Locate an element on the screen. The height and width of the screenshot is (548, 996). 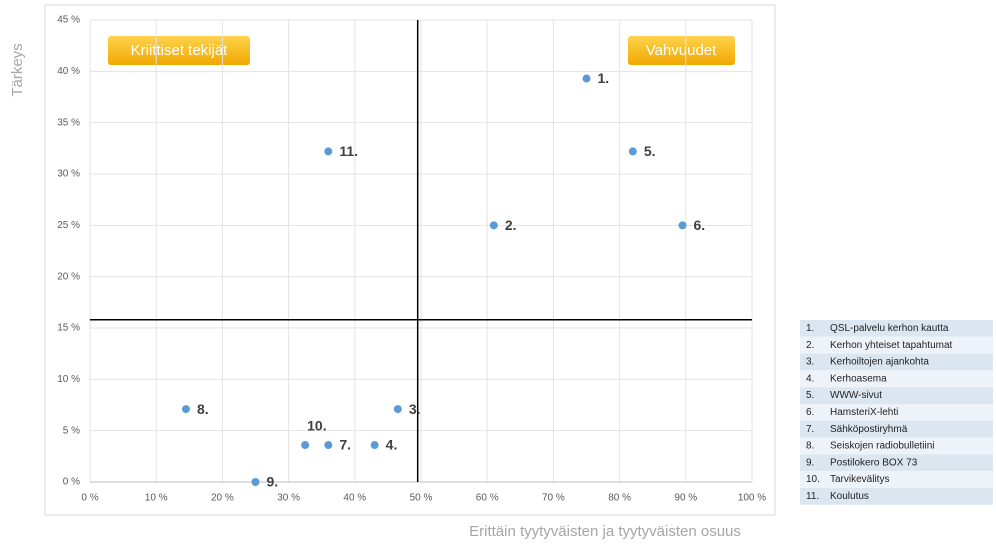
legend-text: Koulutus is located at coordinates (849, 496).